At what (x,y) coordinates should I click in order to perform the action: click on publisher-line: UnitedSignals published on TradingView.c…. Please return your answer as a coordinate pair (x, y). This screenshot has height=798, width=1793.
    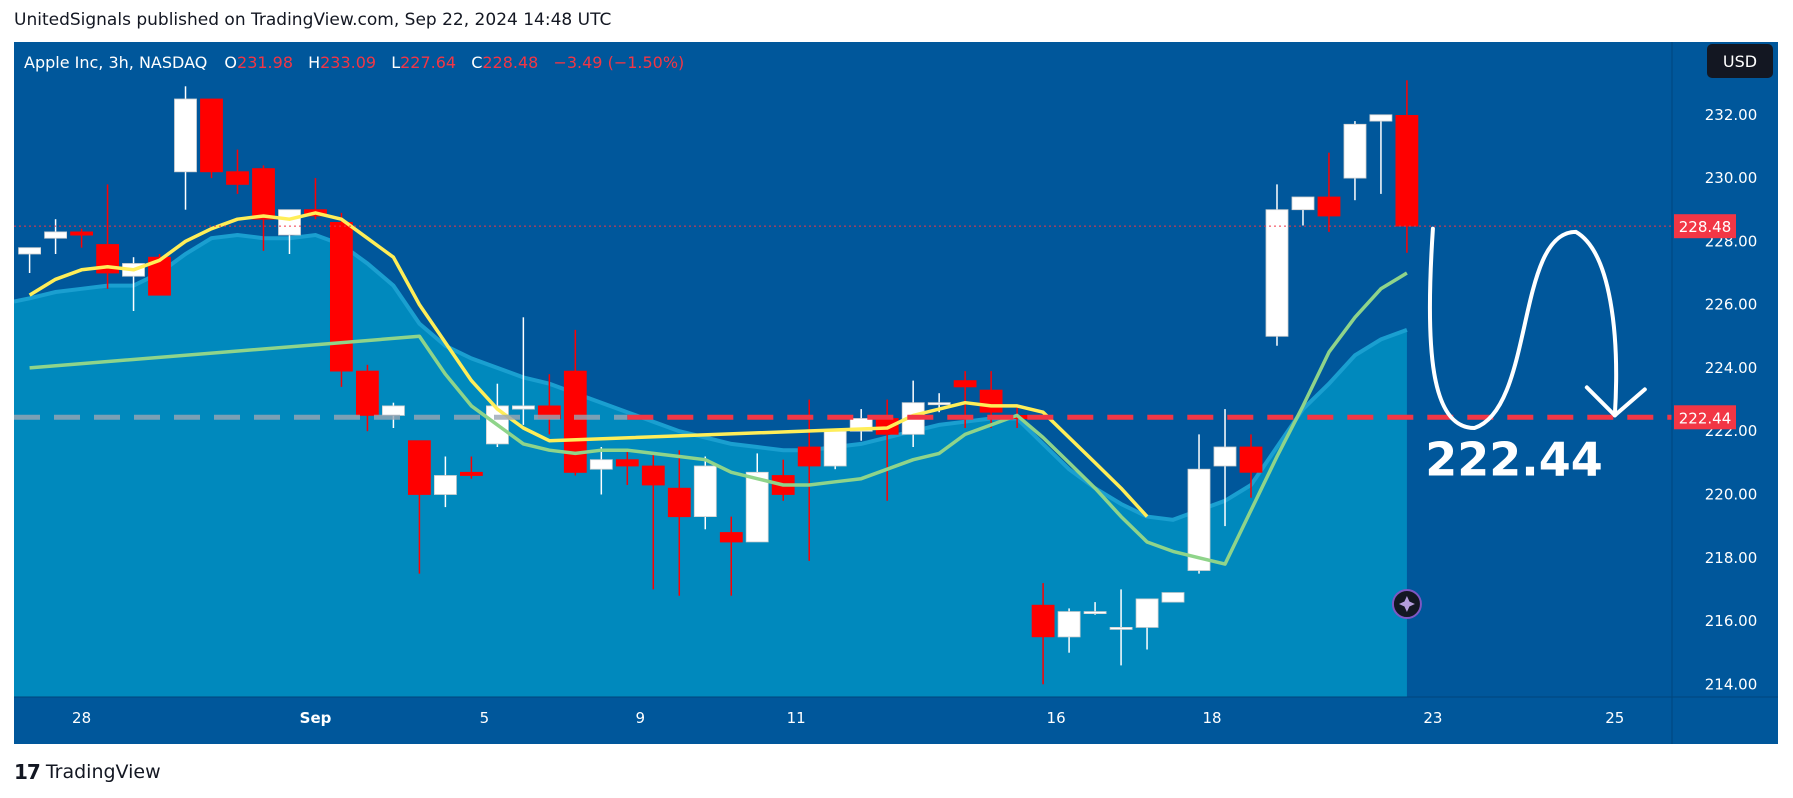
    Looking at the image, I should click on (313, 20).